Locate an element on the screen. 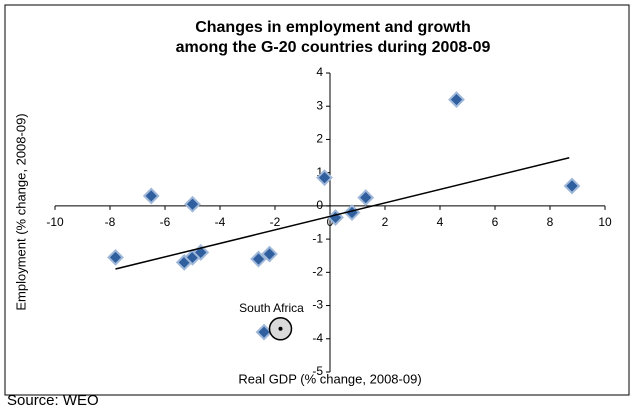 This screenshot has width=635, height=412. x-tick-label: 8 is located at coordinates (550, 222).